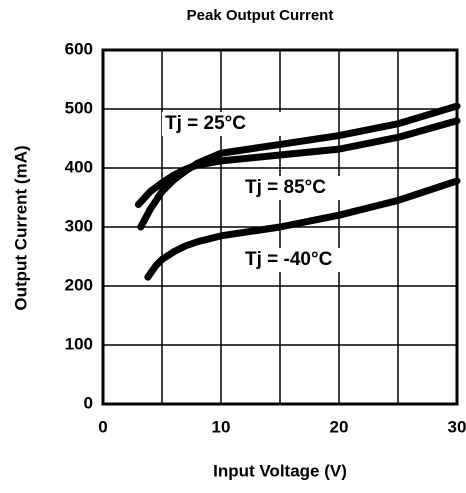 Image resolution: width=466 pixels, height=493 pixels. I want to click on series-label: Tj = 85°C, so click(285, 187).